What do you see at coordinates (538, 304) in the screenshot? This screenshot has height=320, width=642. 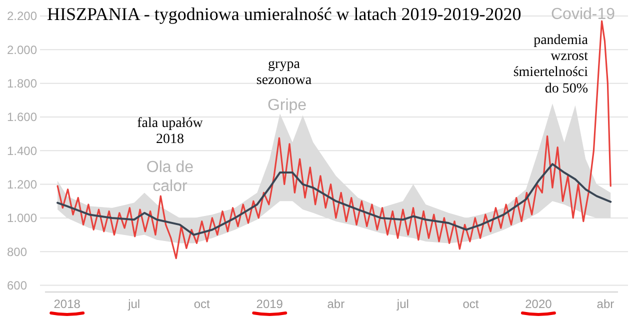 I see `x-tick-label: 2020` at bounding box center [538, 304].